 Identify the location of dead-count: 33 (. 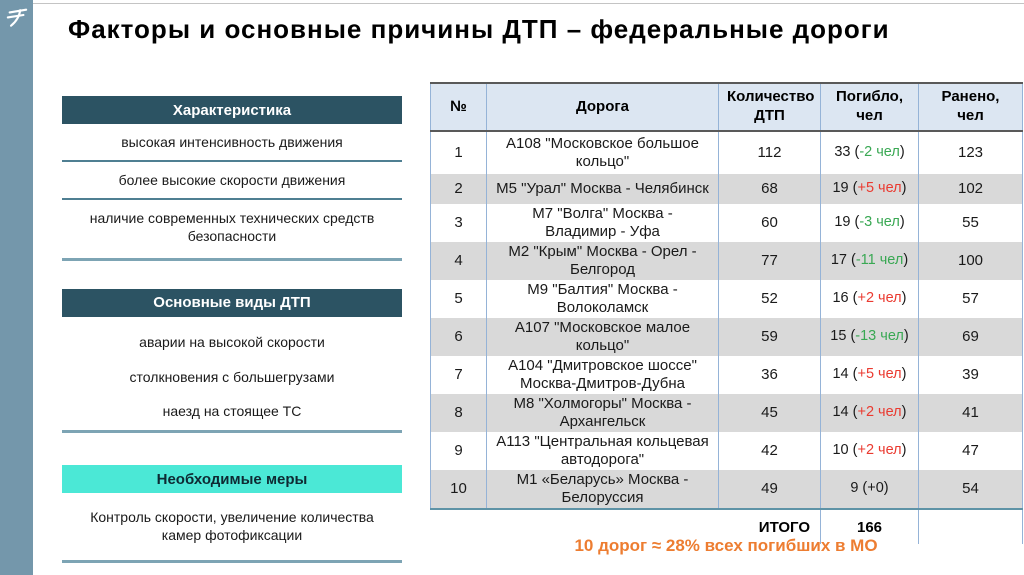
(847, 152).